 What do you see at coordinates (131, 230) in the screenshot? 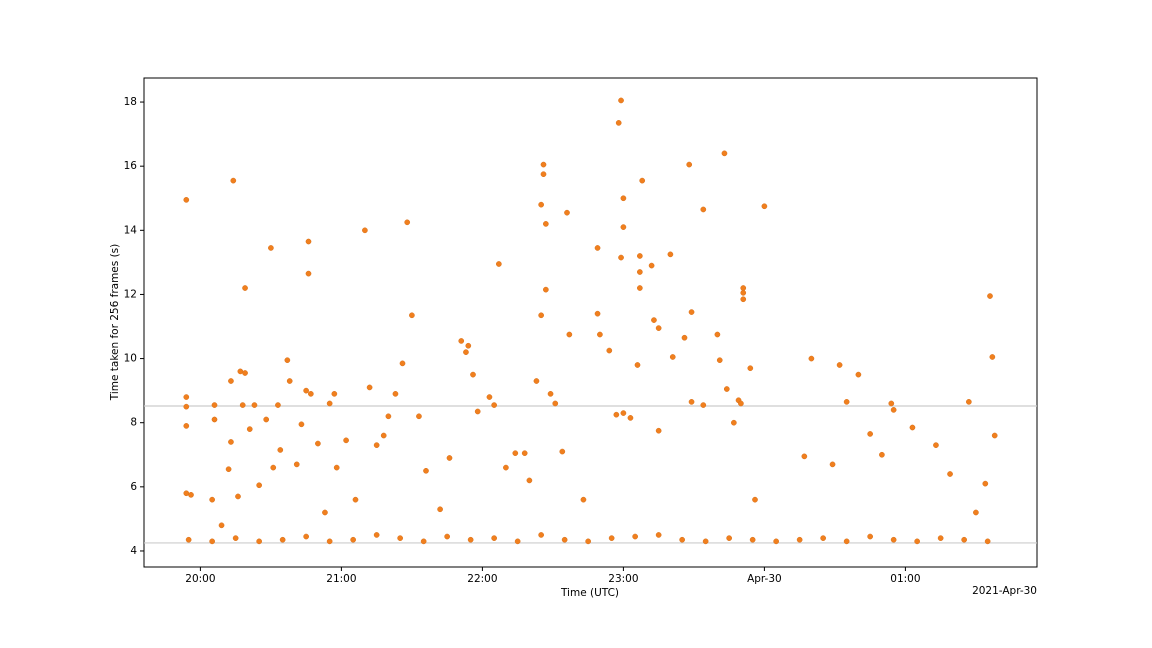
I see `y-tick-label: 14` at bounding box center [131, 230].